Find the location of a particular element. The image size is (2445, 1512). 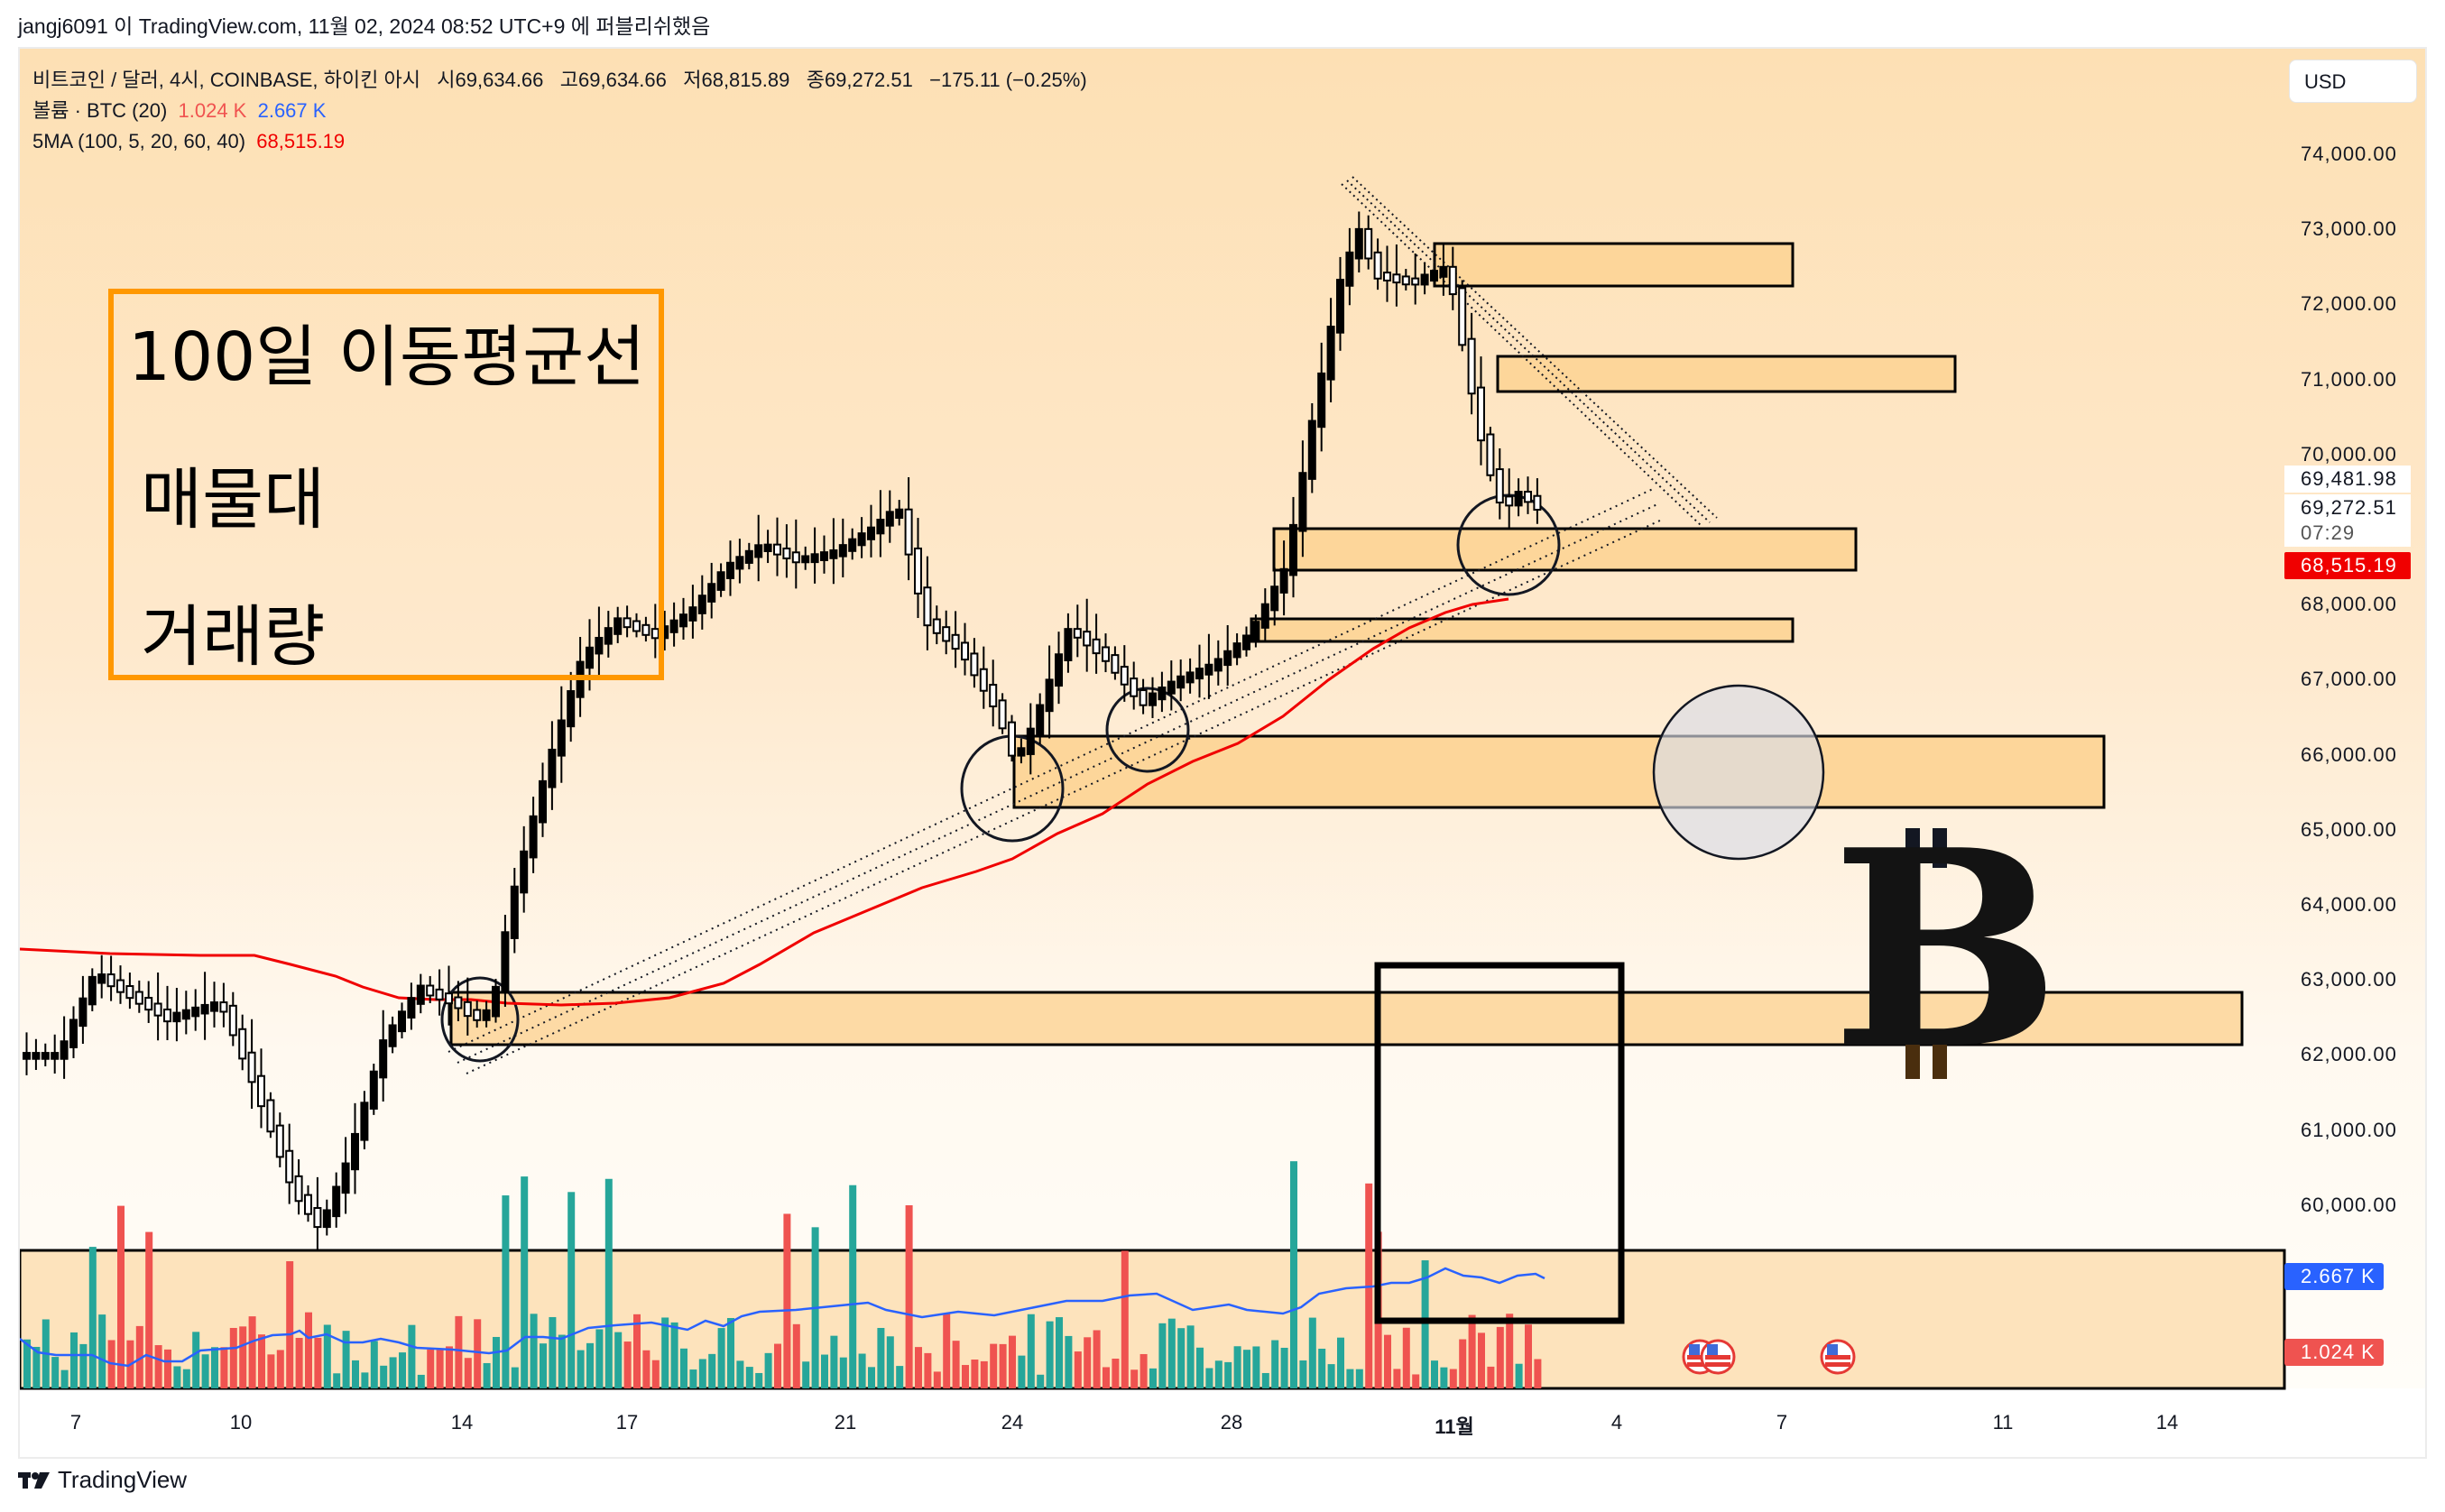

highlight-ellipse is located at coordinates (1738, 772).